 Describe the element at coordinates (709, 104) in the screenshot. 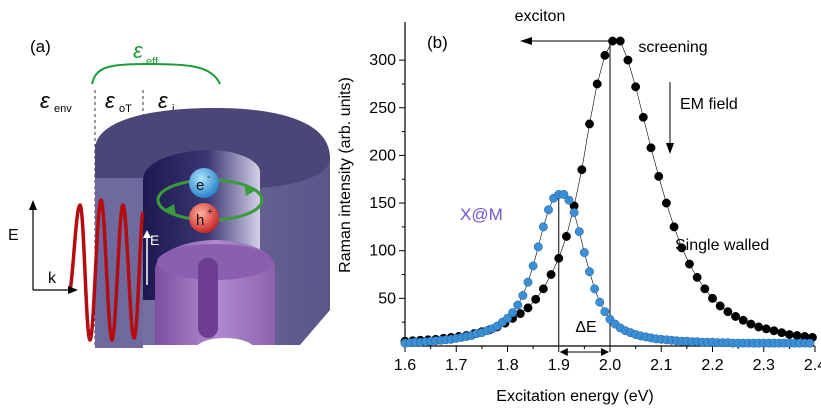

I see `em-field-annotation: EM field` at that location.